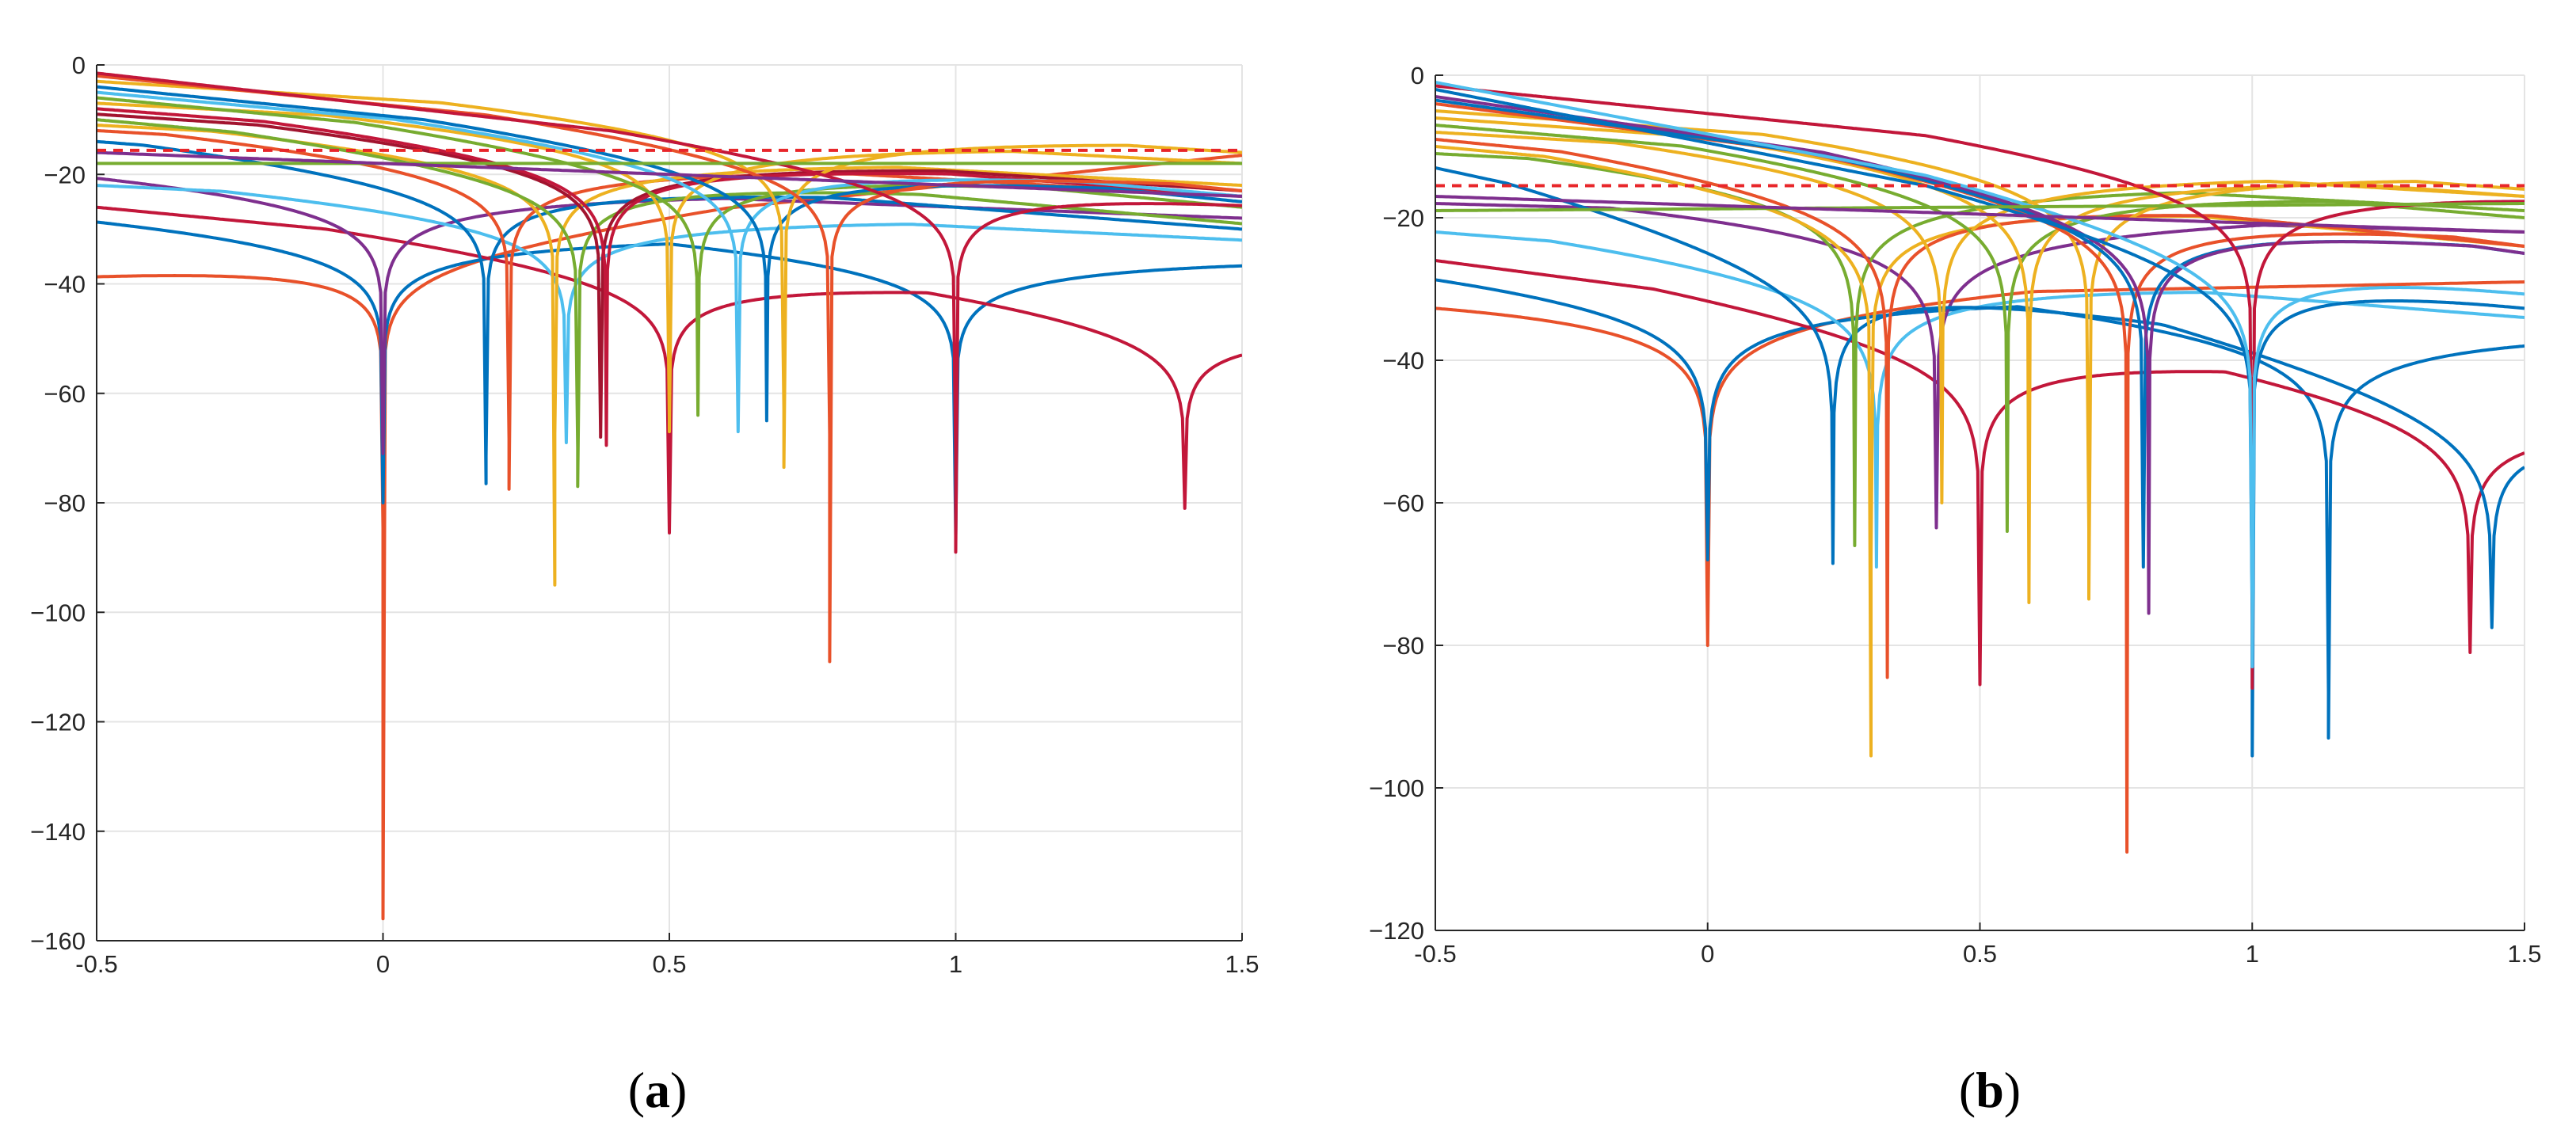 The width and height of the screenshot is (2576, 1145). Describe the element at coordinates (1980, 214) in the screenshot. I see `series-line-s21` at that location.